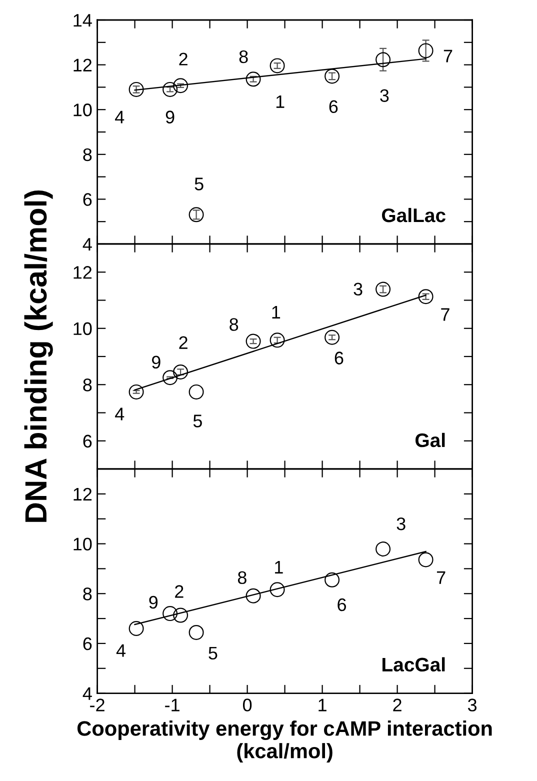 The height and width of the screenshot is (781, 537). What do you see at coordinates (83, 20) in the screenshot?
I see `y-tick-label: 14` at bounding box center [83, 20].